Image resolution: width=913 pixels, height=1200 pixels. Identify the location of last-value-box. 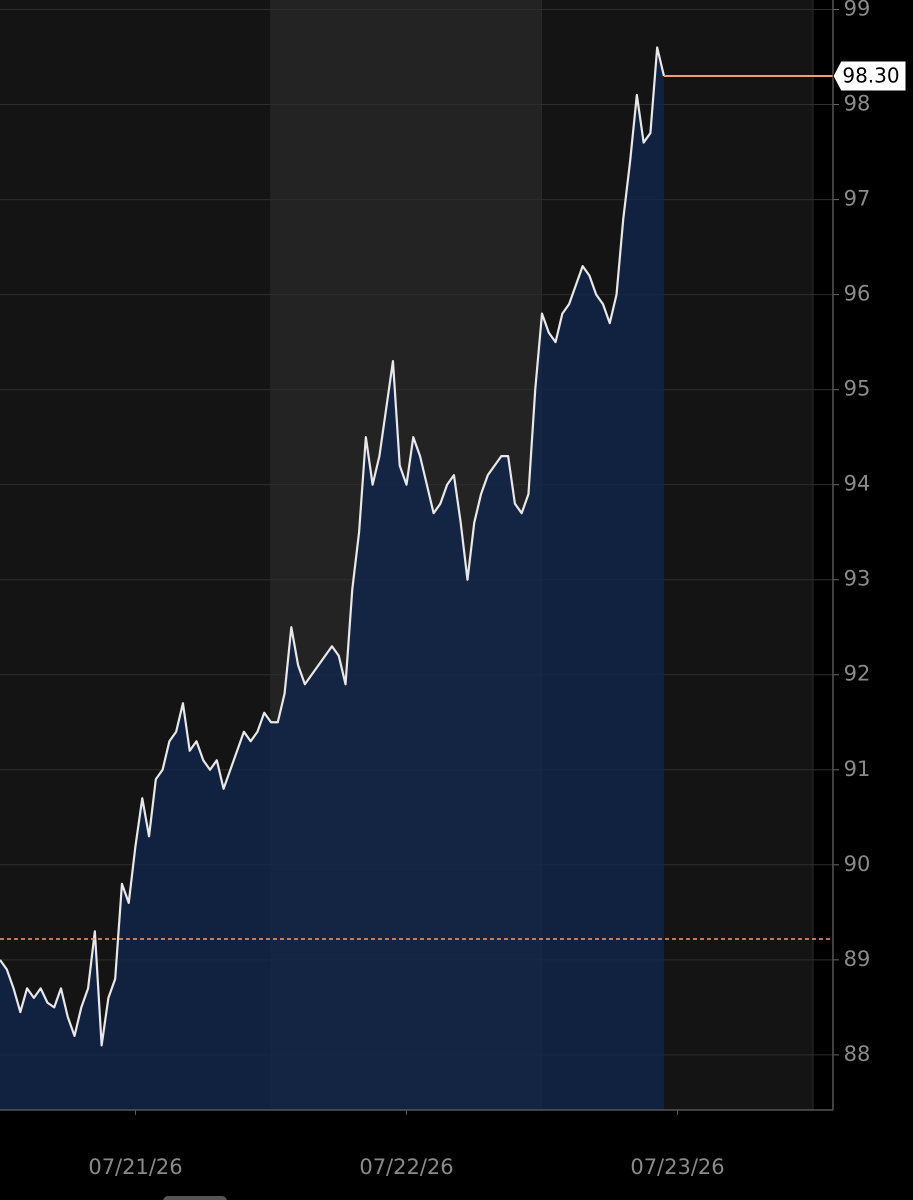
(869, 76).